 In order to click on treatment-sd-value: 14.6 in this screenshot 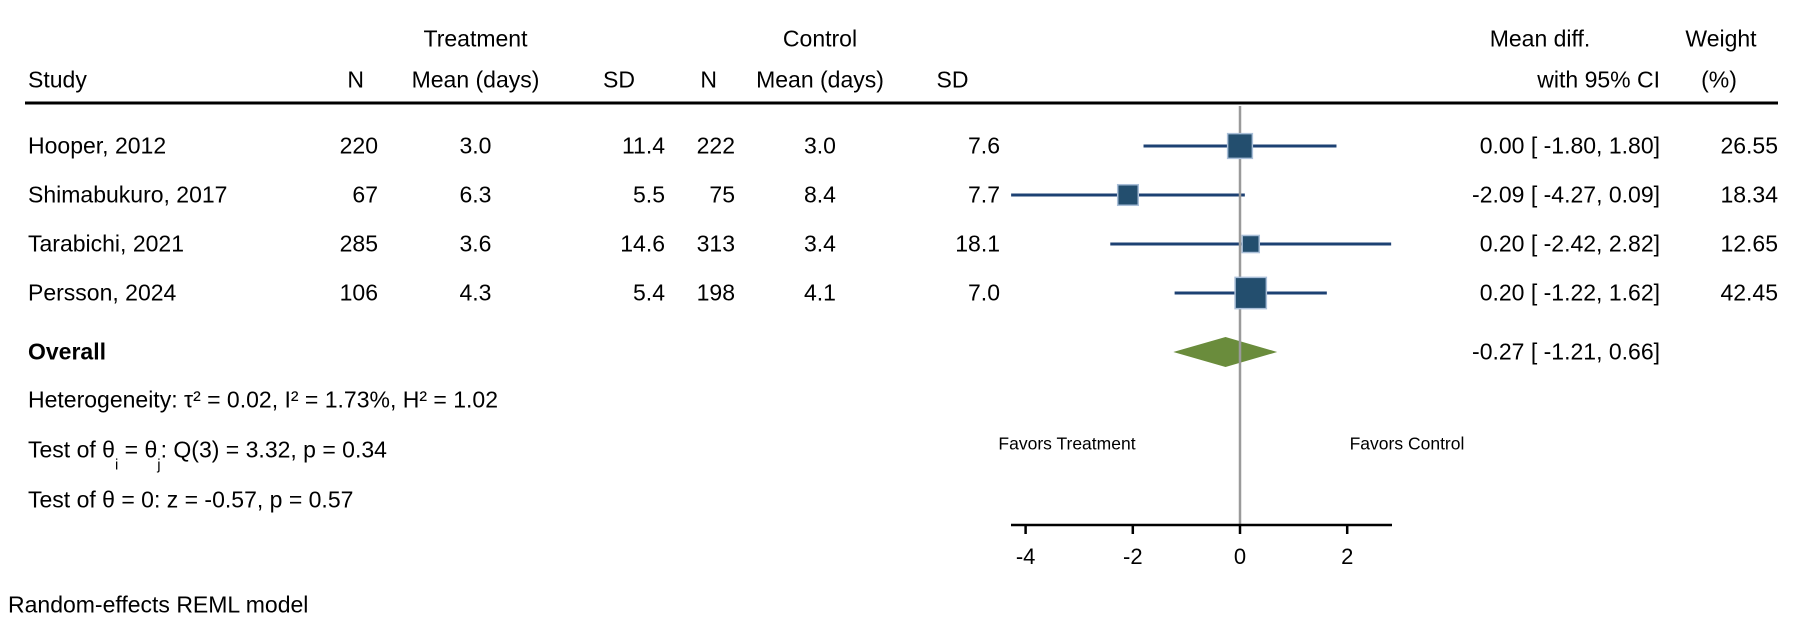, I will do `click(642, 243)`.